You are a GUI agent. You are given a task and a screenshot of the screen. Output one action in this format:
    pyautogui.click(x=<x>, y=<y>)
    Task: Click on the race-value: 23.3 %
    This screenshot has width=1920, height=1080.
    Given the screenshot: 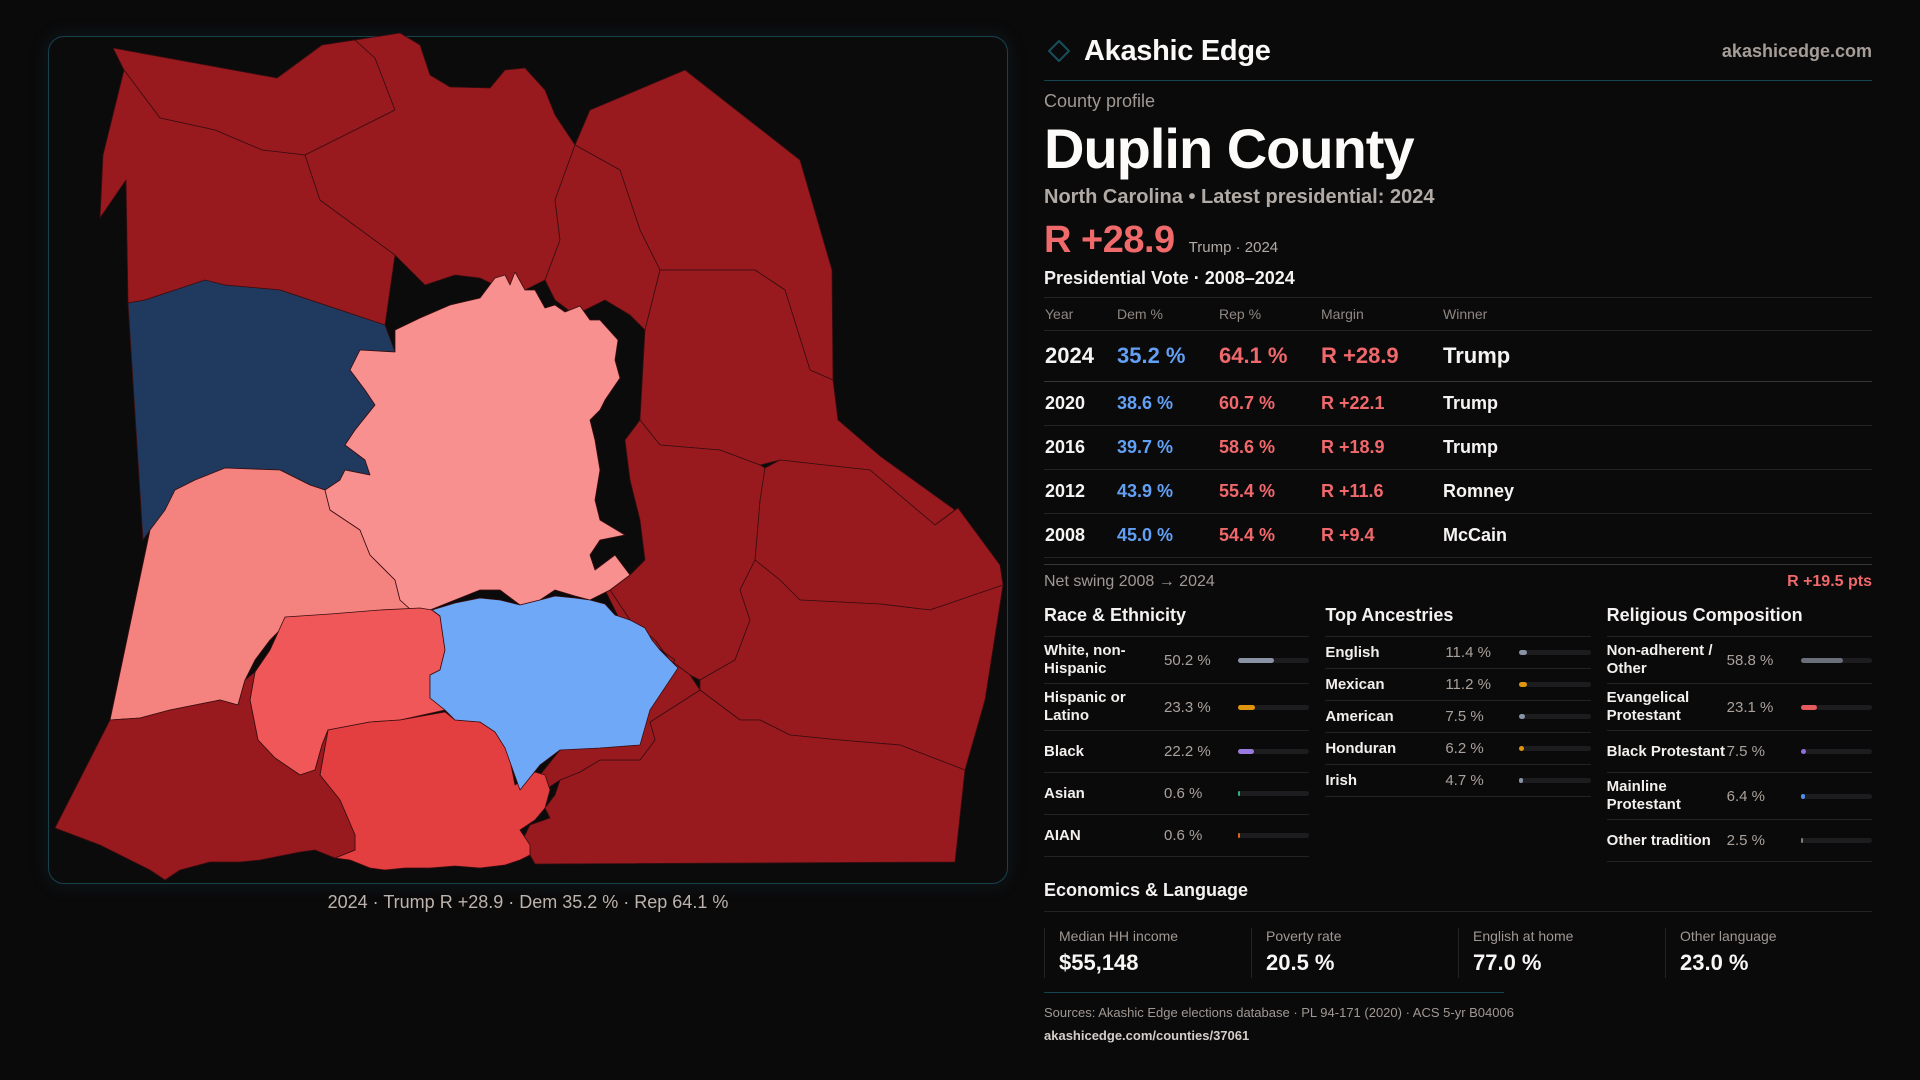 What is the action you would take?
    pyautogui.click(x=1187, y=707)
    